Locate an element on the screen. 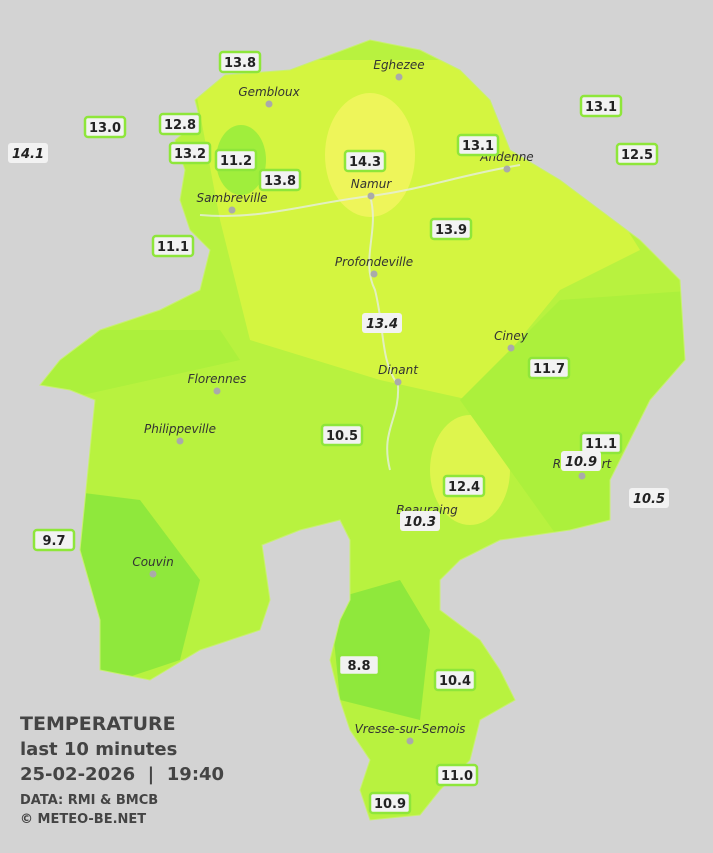 Image resolution: width=713 pixels, height=853 pixels. town-label: Couvin is located at coordinates (152, 562).